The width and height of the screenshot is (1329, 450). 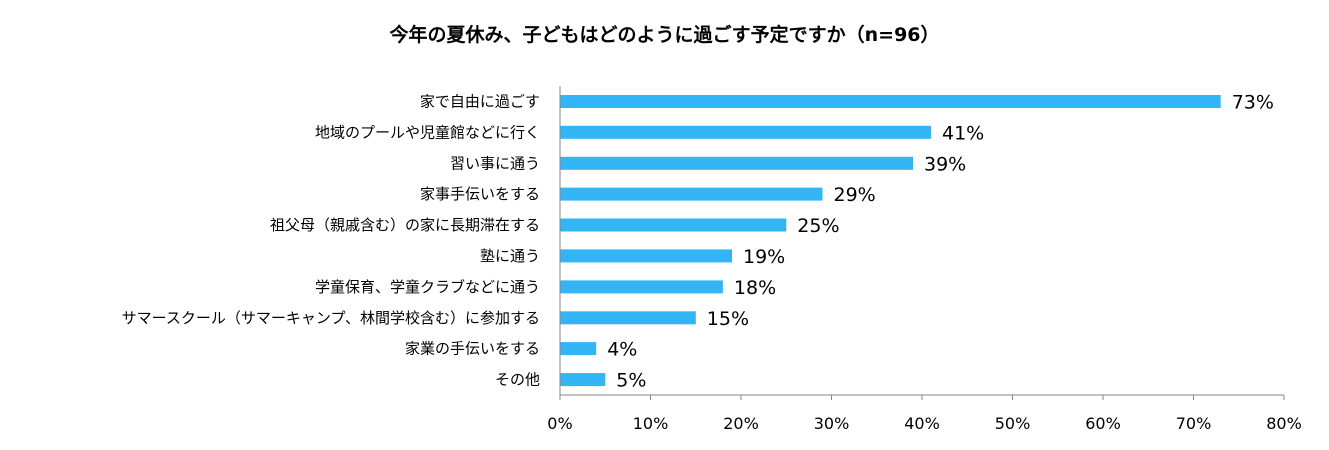 I want to click on x-tick-label: 20%, so click(x=741, y=423).